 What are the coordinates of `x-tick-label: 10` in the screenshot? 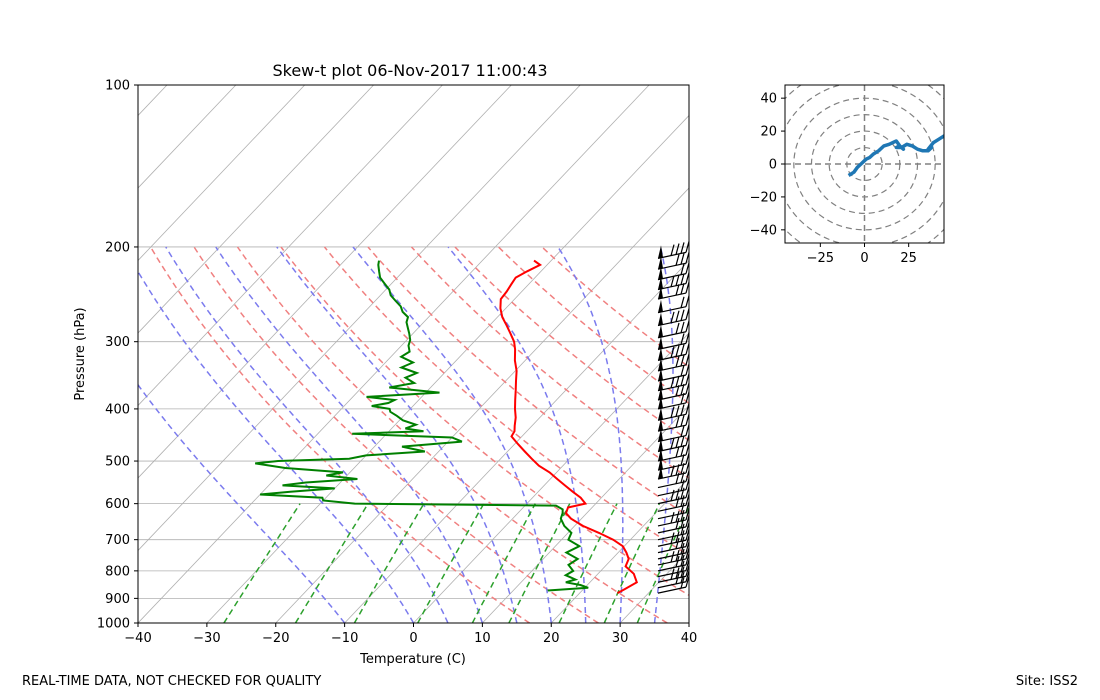 It's located at (482, 638).